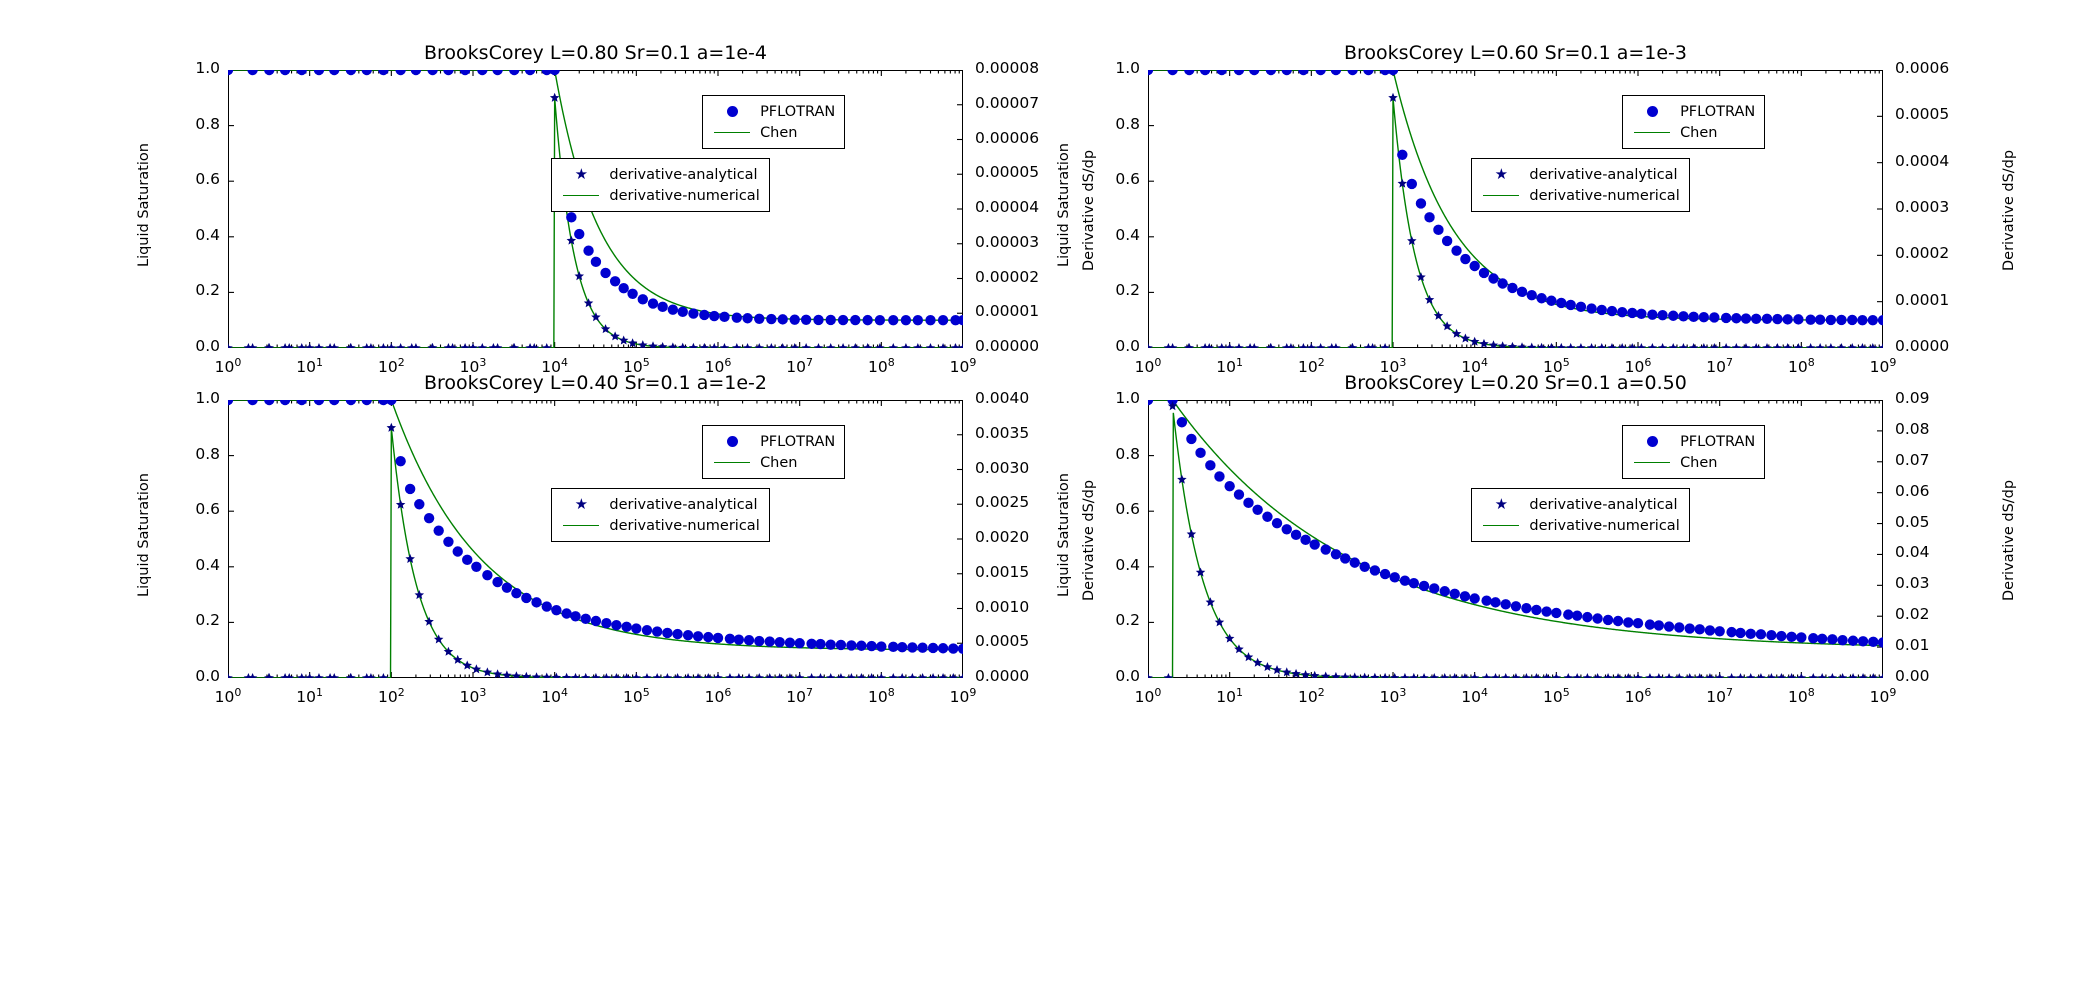  Describe the element at coordinates (1002, 606) in the screenshot. I see `y-tick-right: 0.0010` at that location.